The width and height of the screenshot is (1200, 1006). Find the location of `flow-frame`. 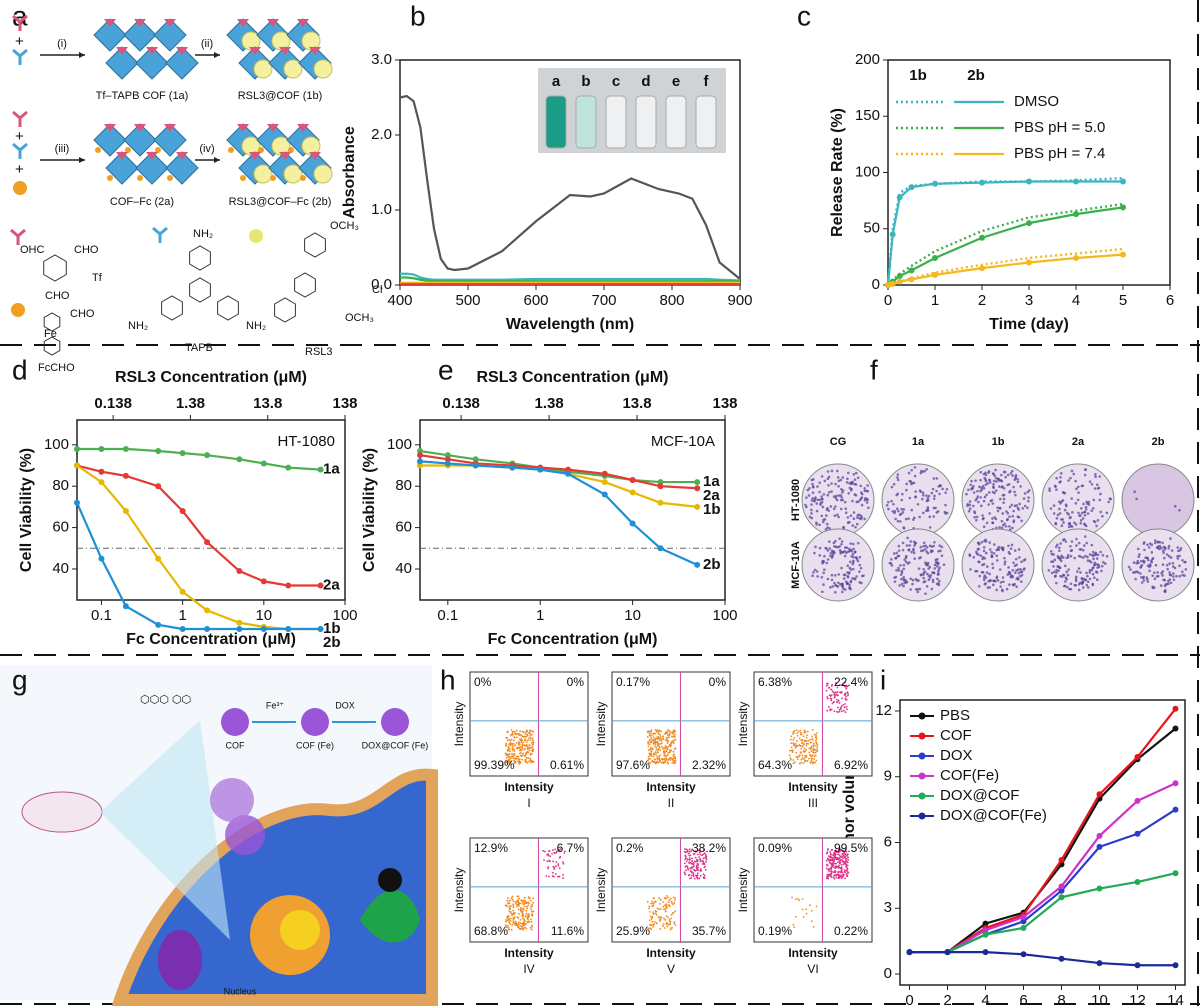

flow-frame is located at coordinates (671, 890).